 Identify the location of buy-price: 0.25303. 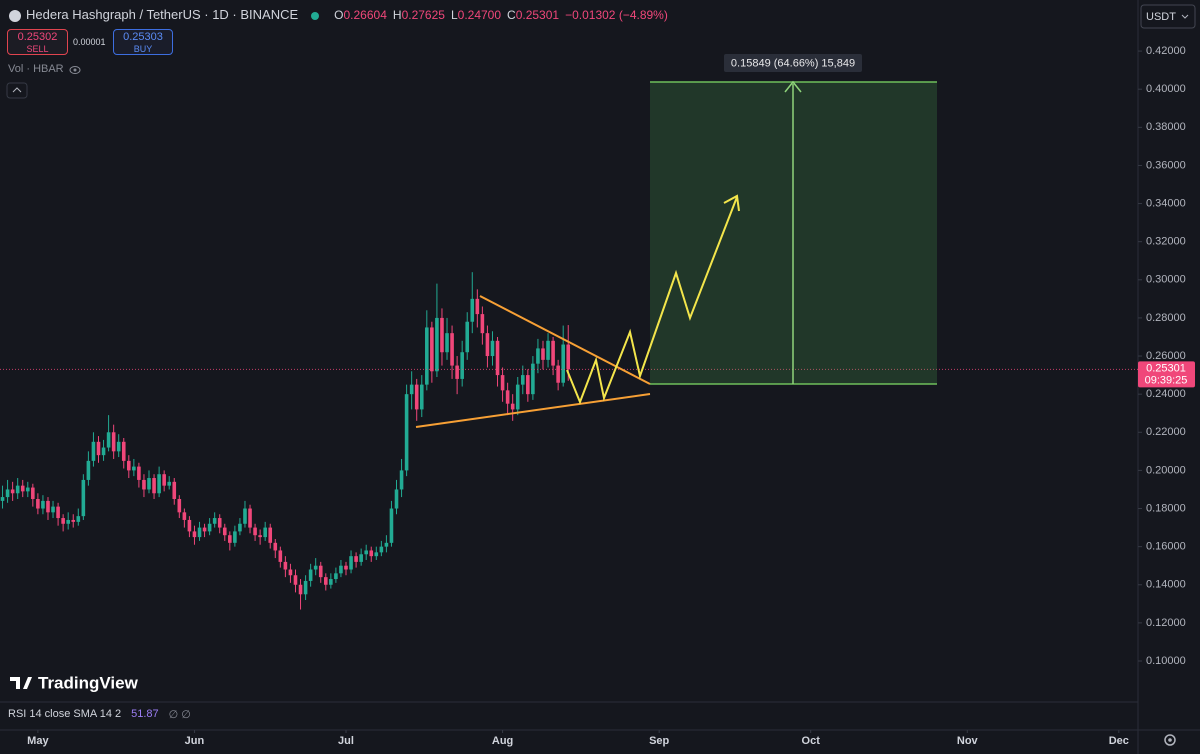
(143, 37).